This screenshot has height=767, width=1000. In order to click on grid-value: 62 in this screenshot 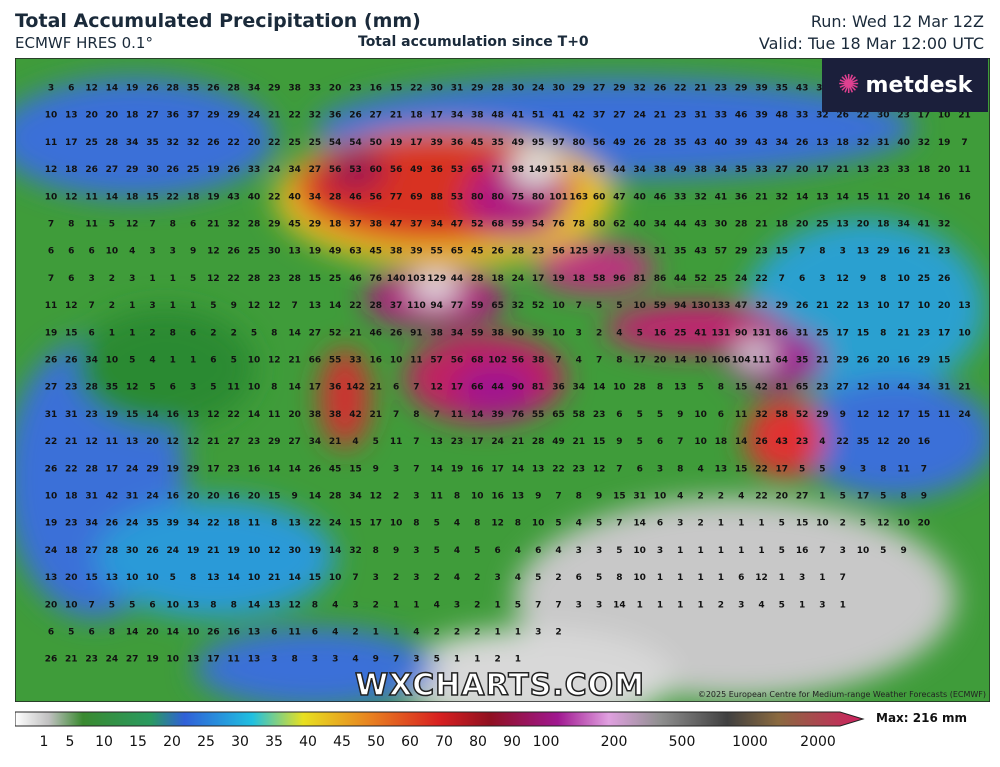, I will do `click(619, 225)`.